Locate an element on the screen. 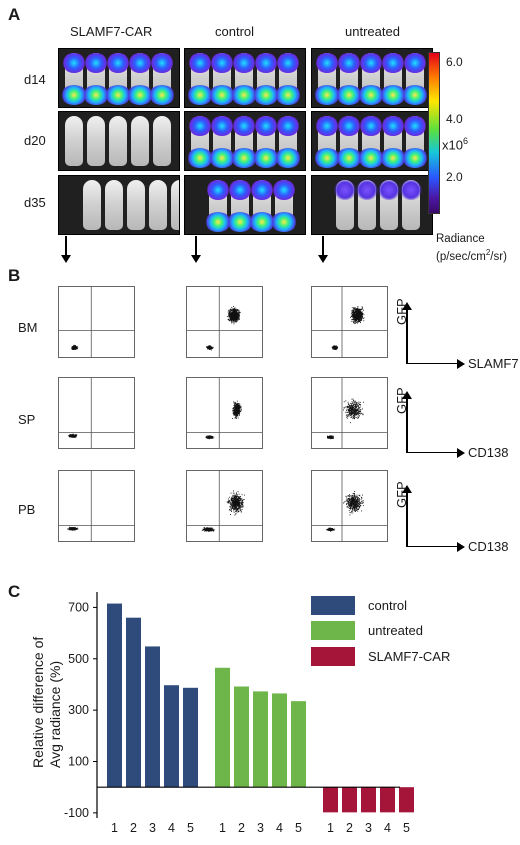 The width and height of the screenshot is (520, 845). column-label-untreated: untreated is located at coordinates (372, 31).